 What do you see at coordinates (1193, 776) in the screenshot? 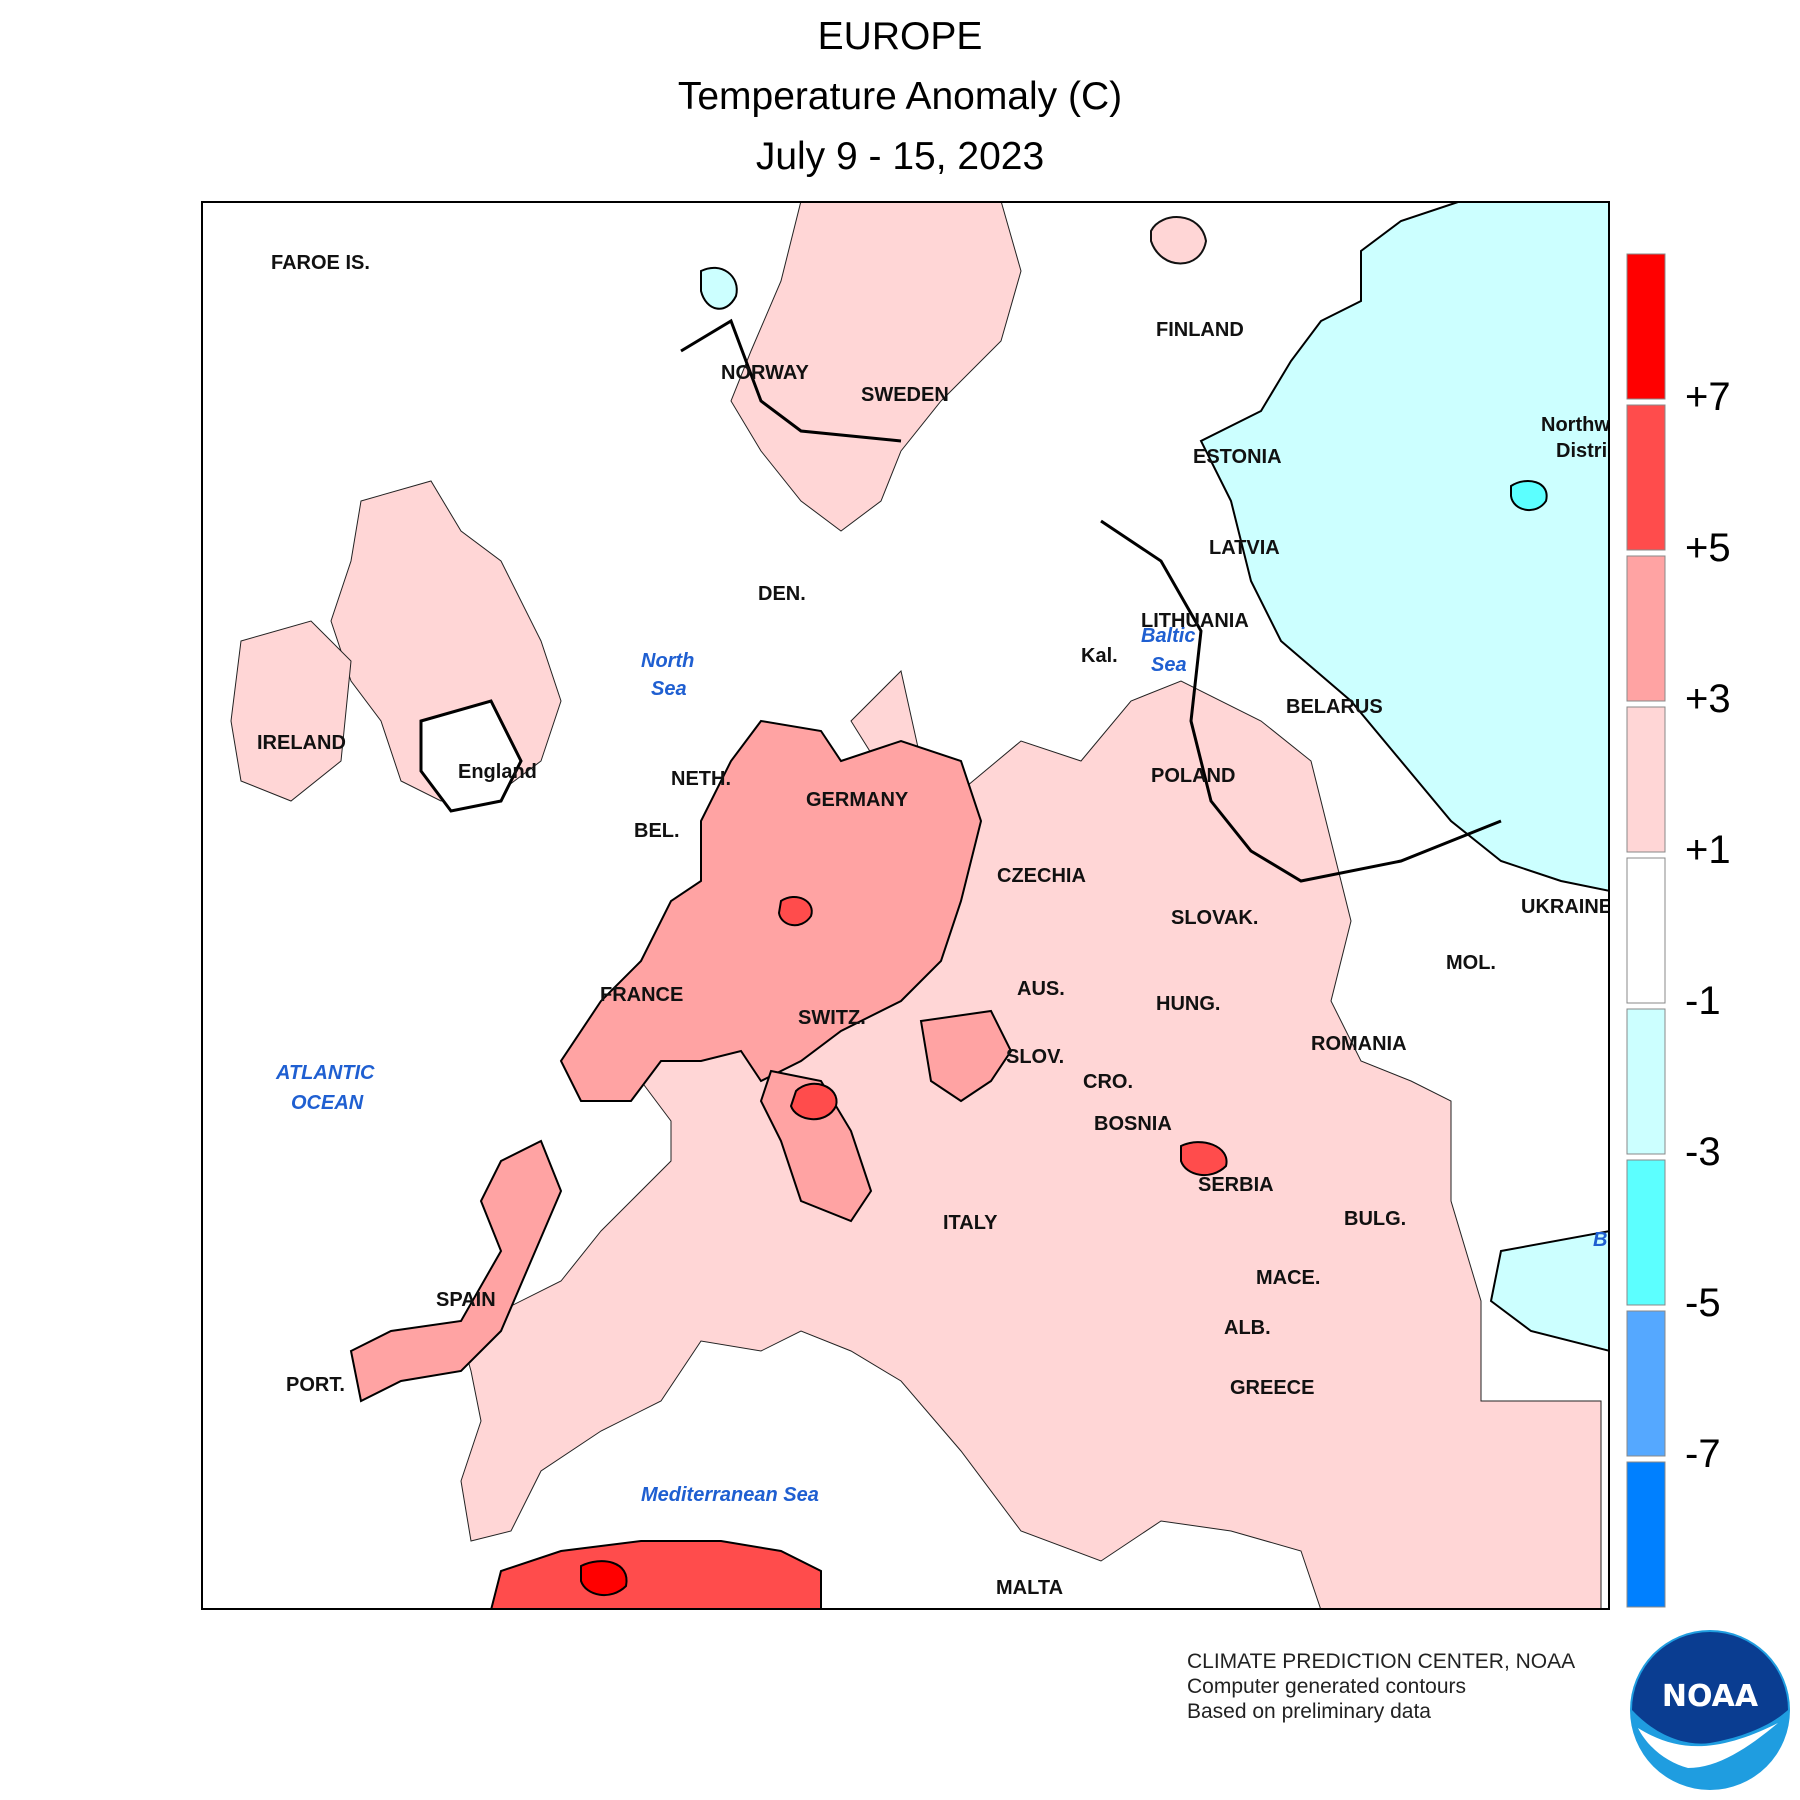
I see `label-poland: POLAND` at bounding box center [1193, 776].